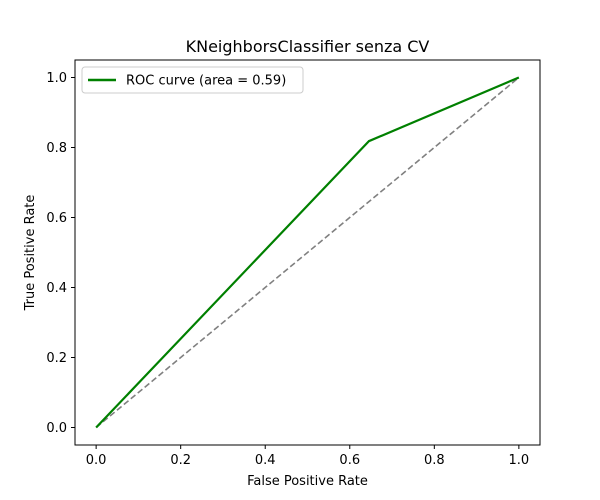 The height and width of the screenshot is (500, 600). I want to click on x-tick-label: 0.6, so click(349, 460).